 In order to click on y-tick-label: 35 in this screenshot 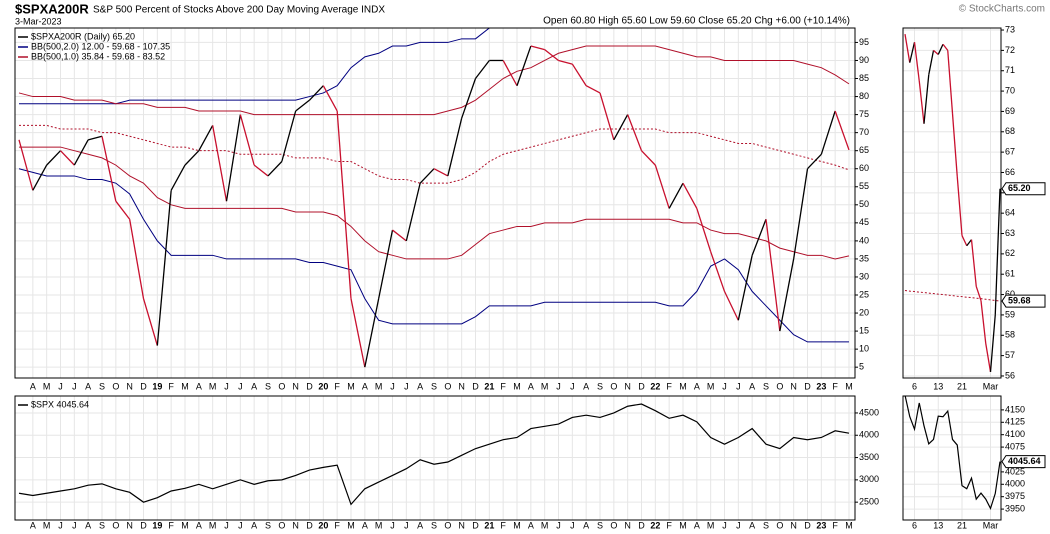, I will do `click(864, 258)`.